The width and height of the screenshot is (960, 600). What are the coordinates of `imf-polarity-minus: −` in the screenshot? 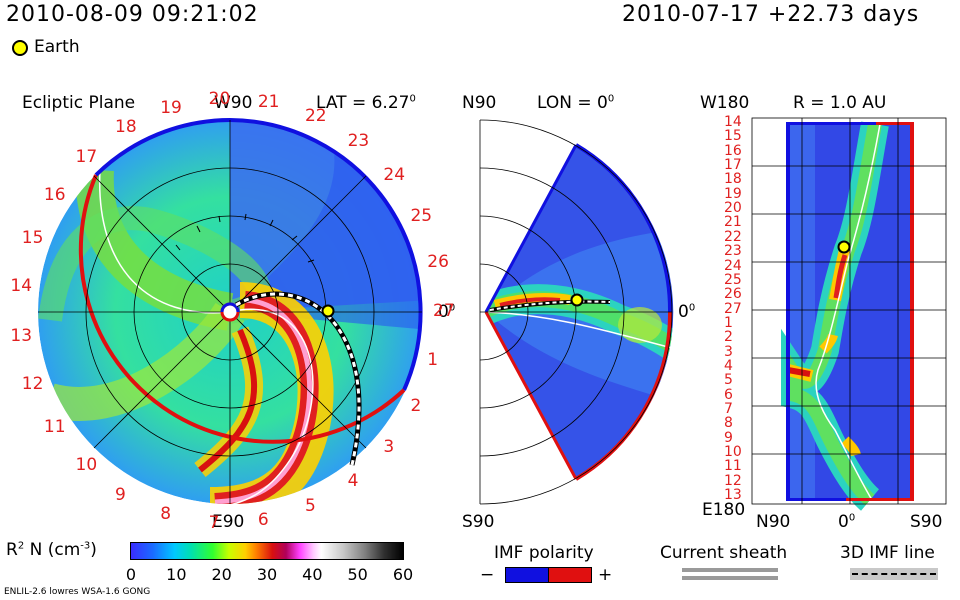 It's located at (487, 575).